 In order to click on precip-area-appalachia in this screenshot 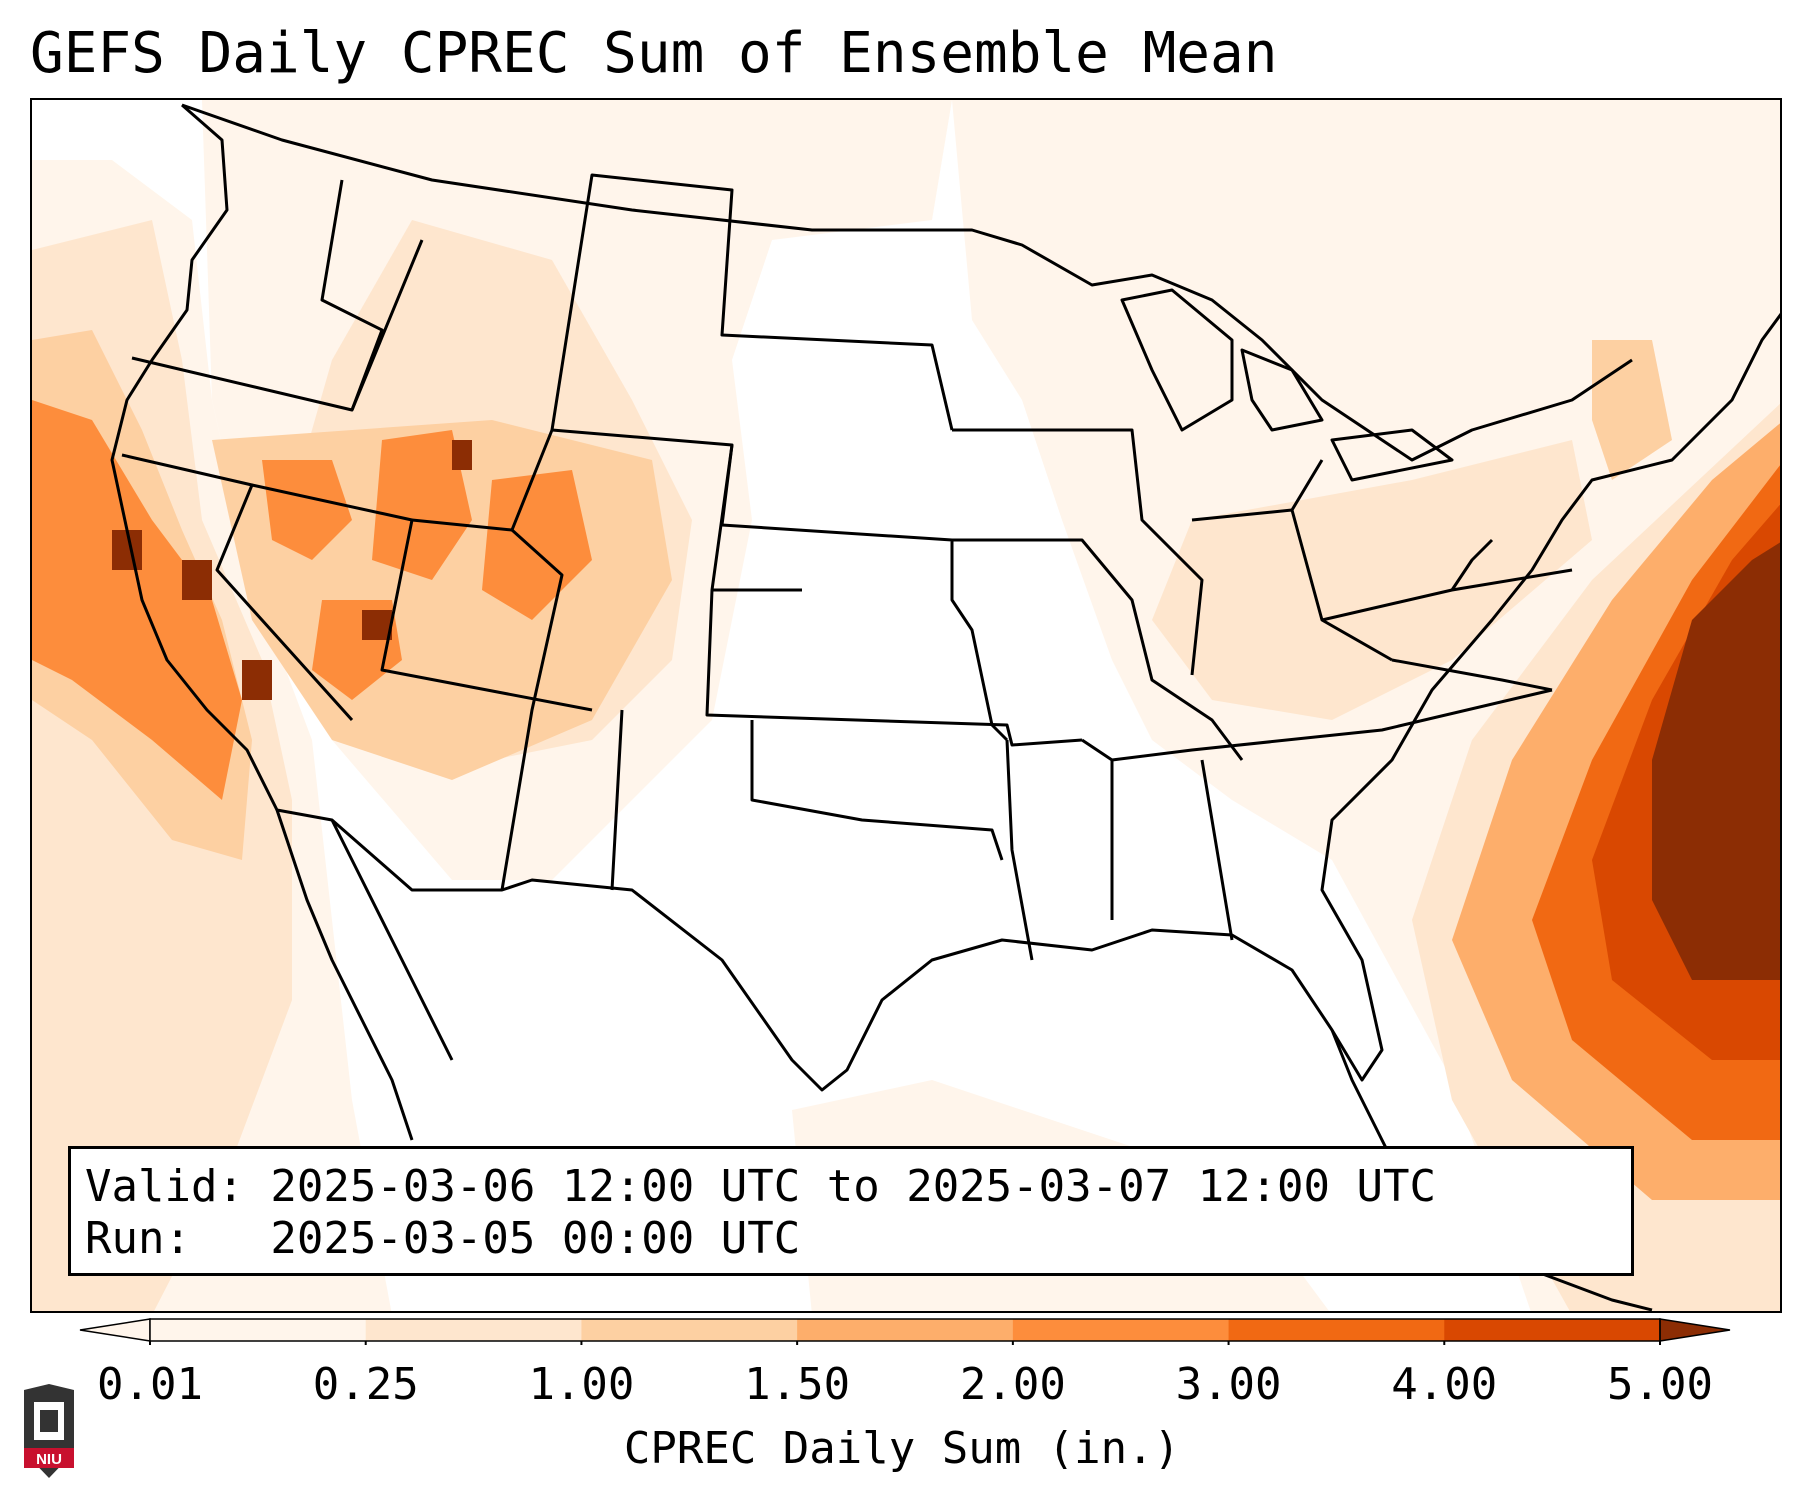, I will do `click(1372, 580)`.